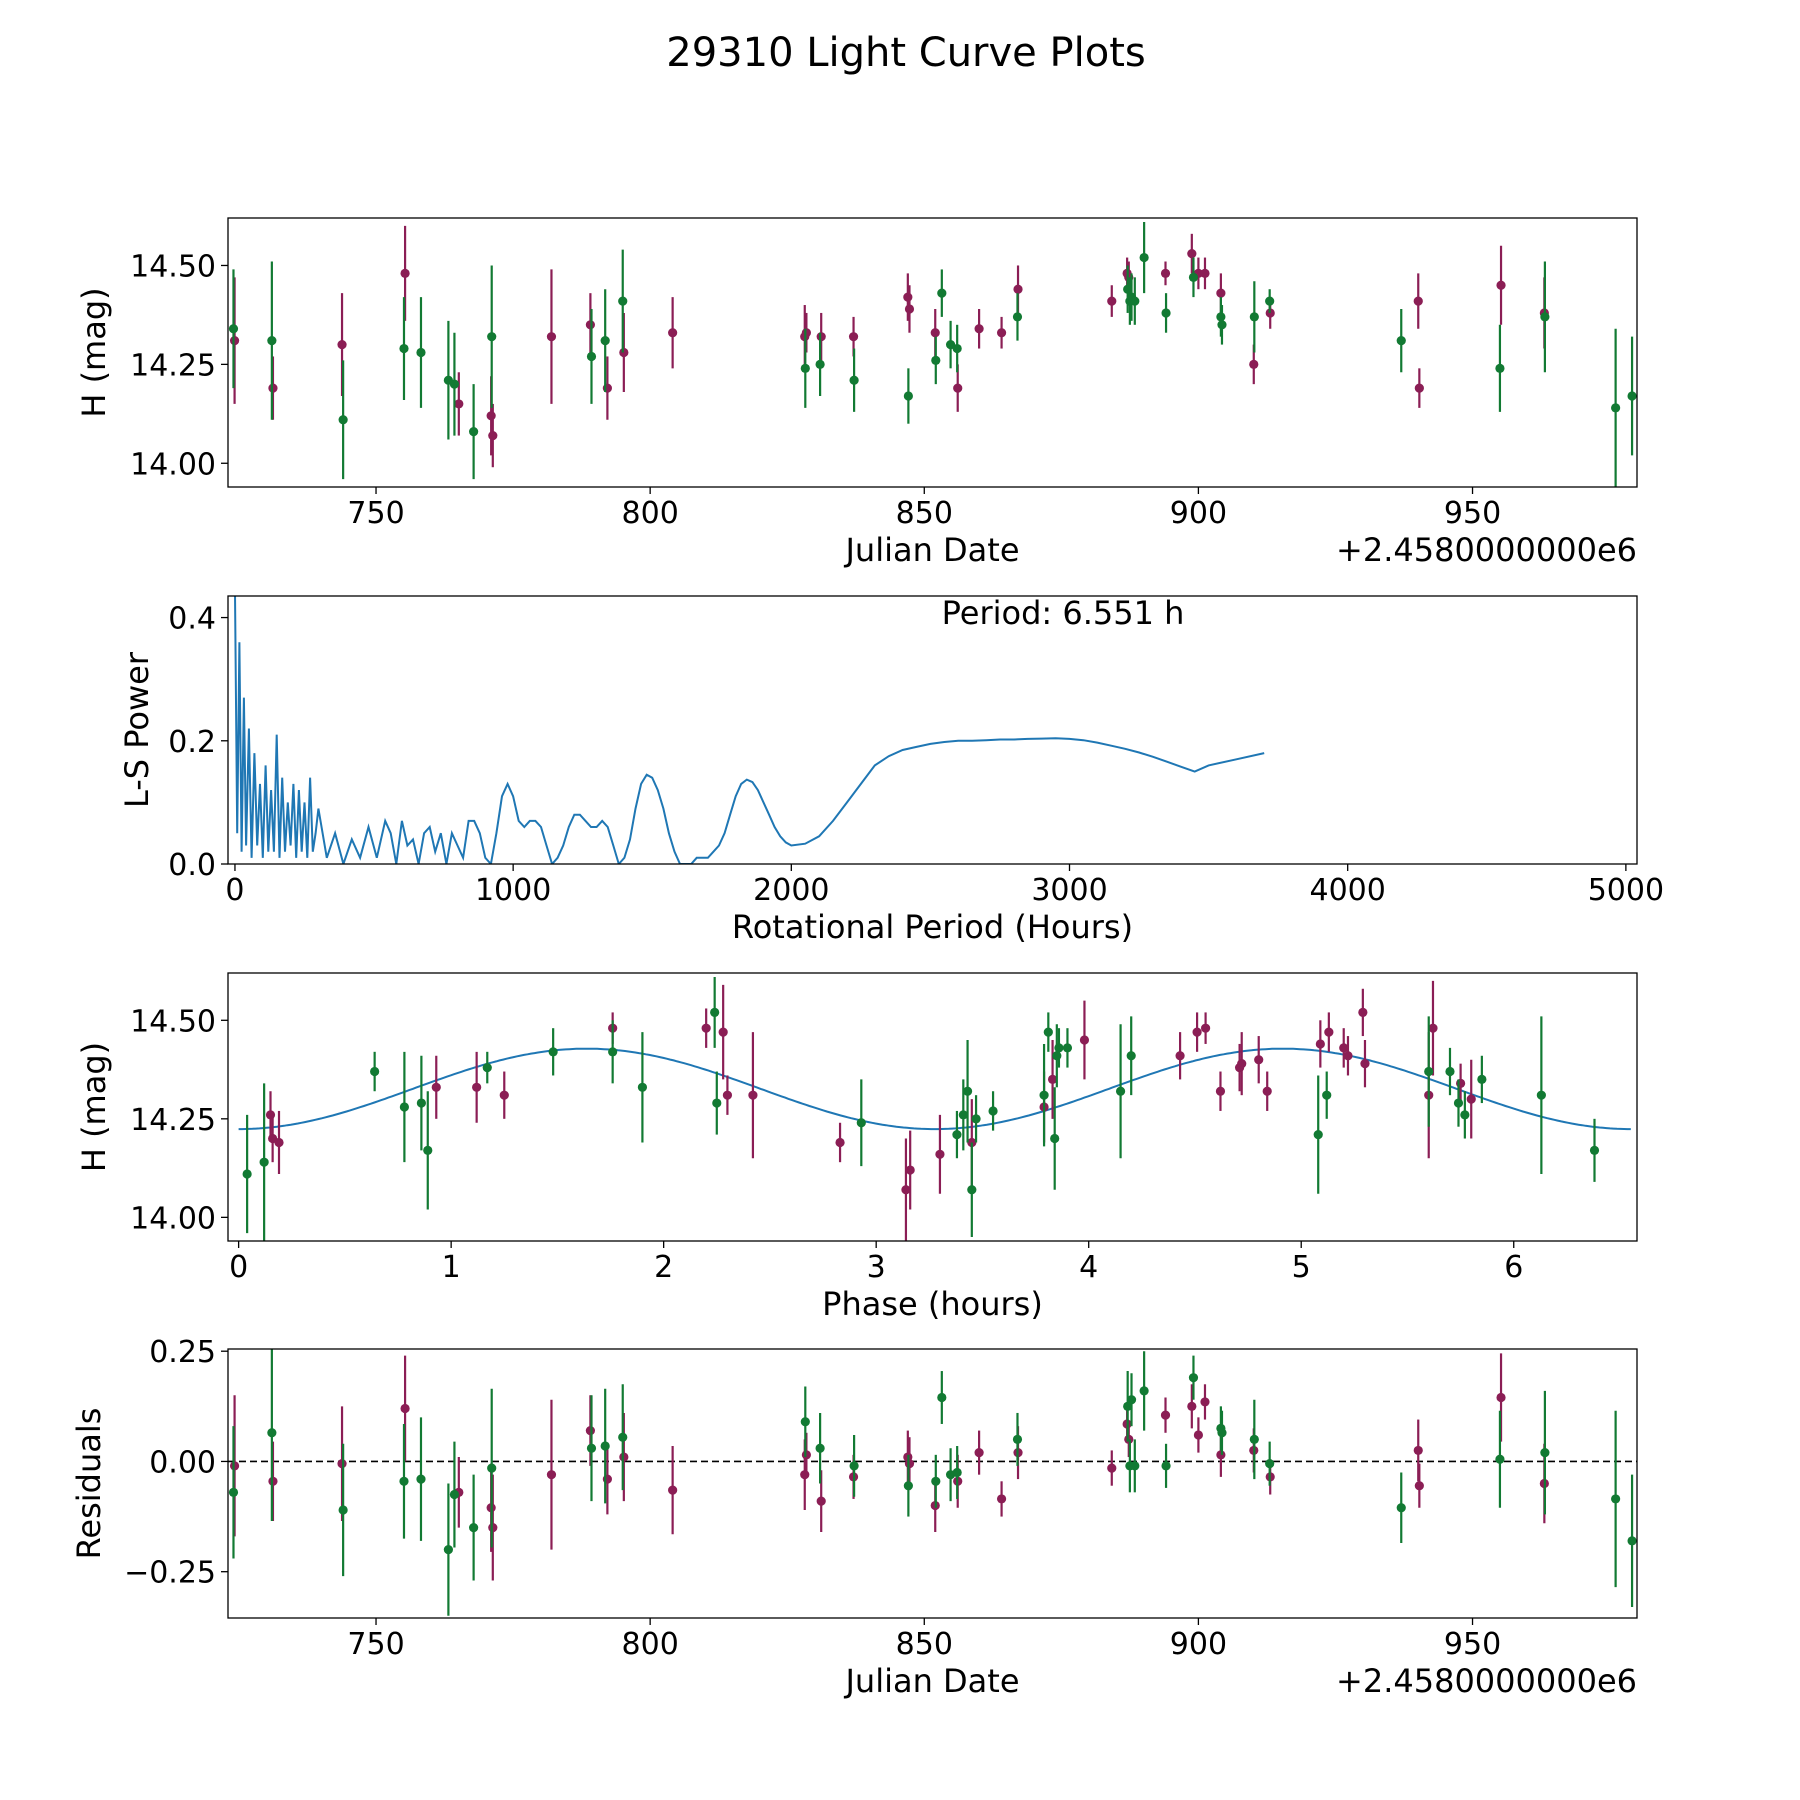  What do you see at coordinates (170, 1573) in the screenshot?
I see `y-tick-label: −0.25` at bounding box center [170, 1573].